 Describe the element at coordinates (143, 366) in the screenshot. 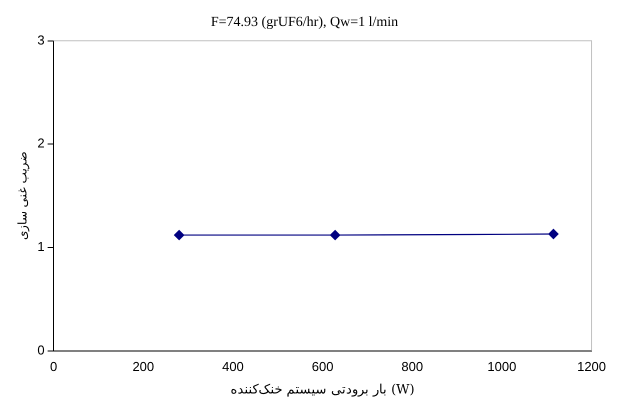

I see `x-tick-label: 200` at that location.